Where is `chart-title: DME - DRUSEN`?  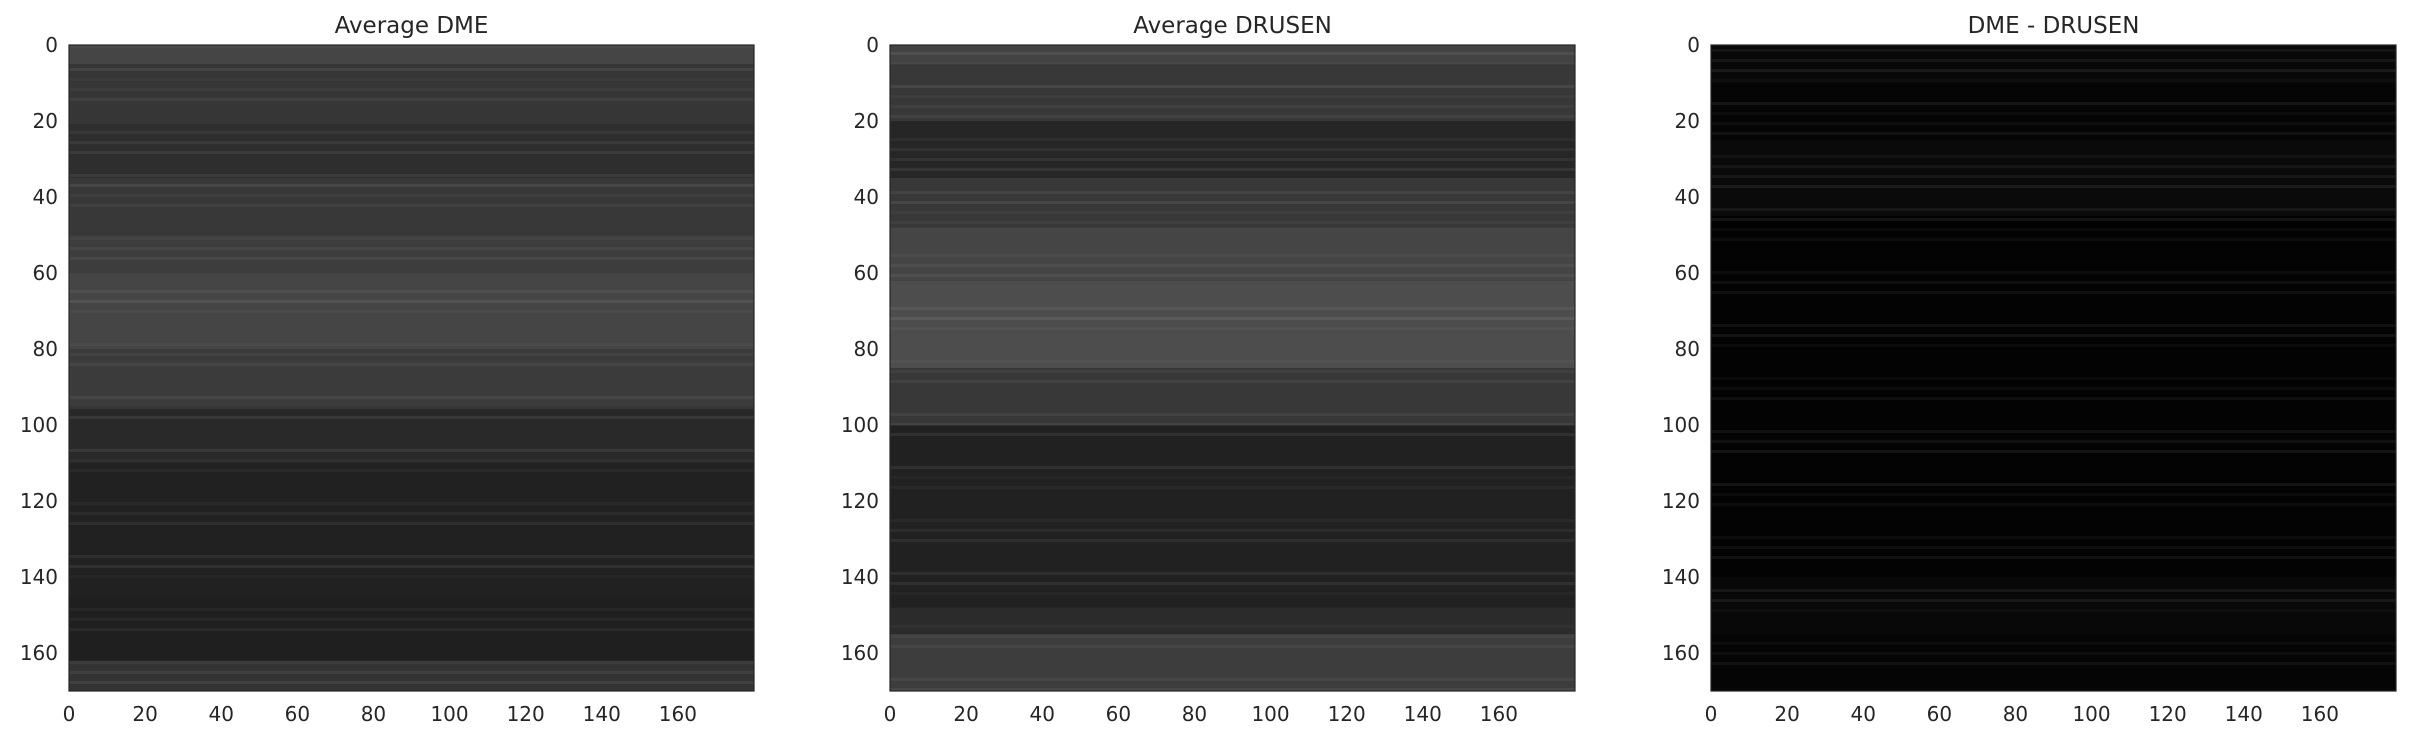 chart-title: DME - DRUSEN is located at coordinates (2054, 26).